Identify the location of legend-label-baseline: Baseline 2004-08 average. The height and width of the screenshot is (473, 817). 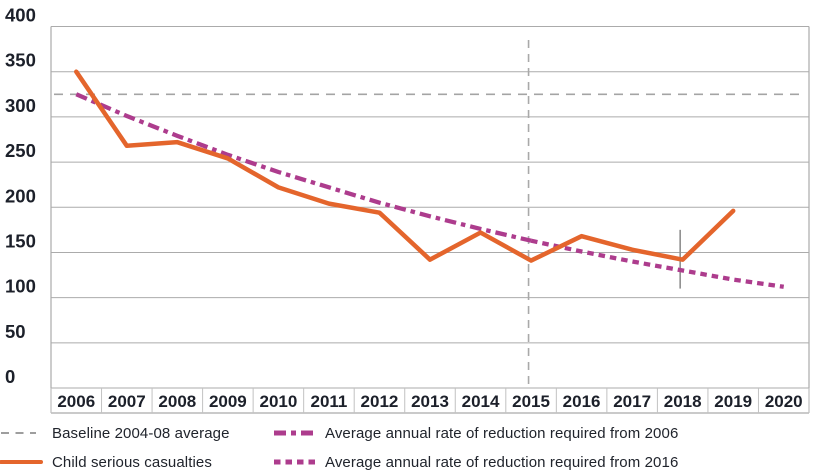
(141, 433).